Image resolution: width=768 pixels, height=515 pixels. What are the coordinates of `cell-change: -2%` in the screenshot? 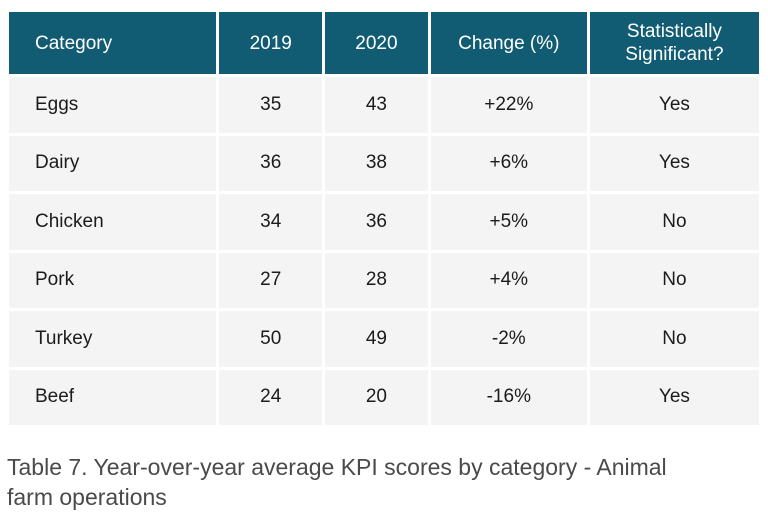 It's located at (508, 339).